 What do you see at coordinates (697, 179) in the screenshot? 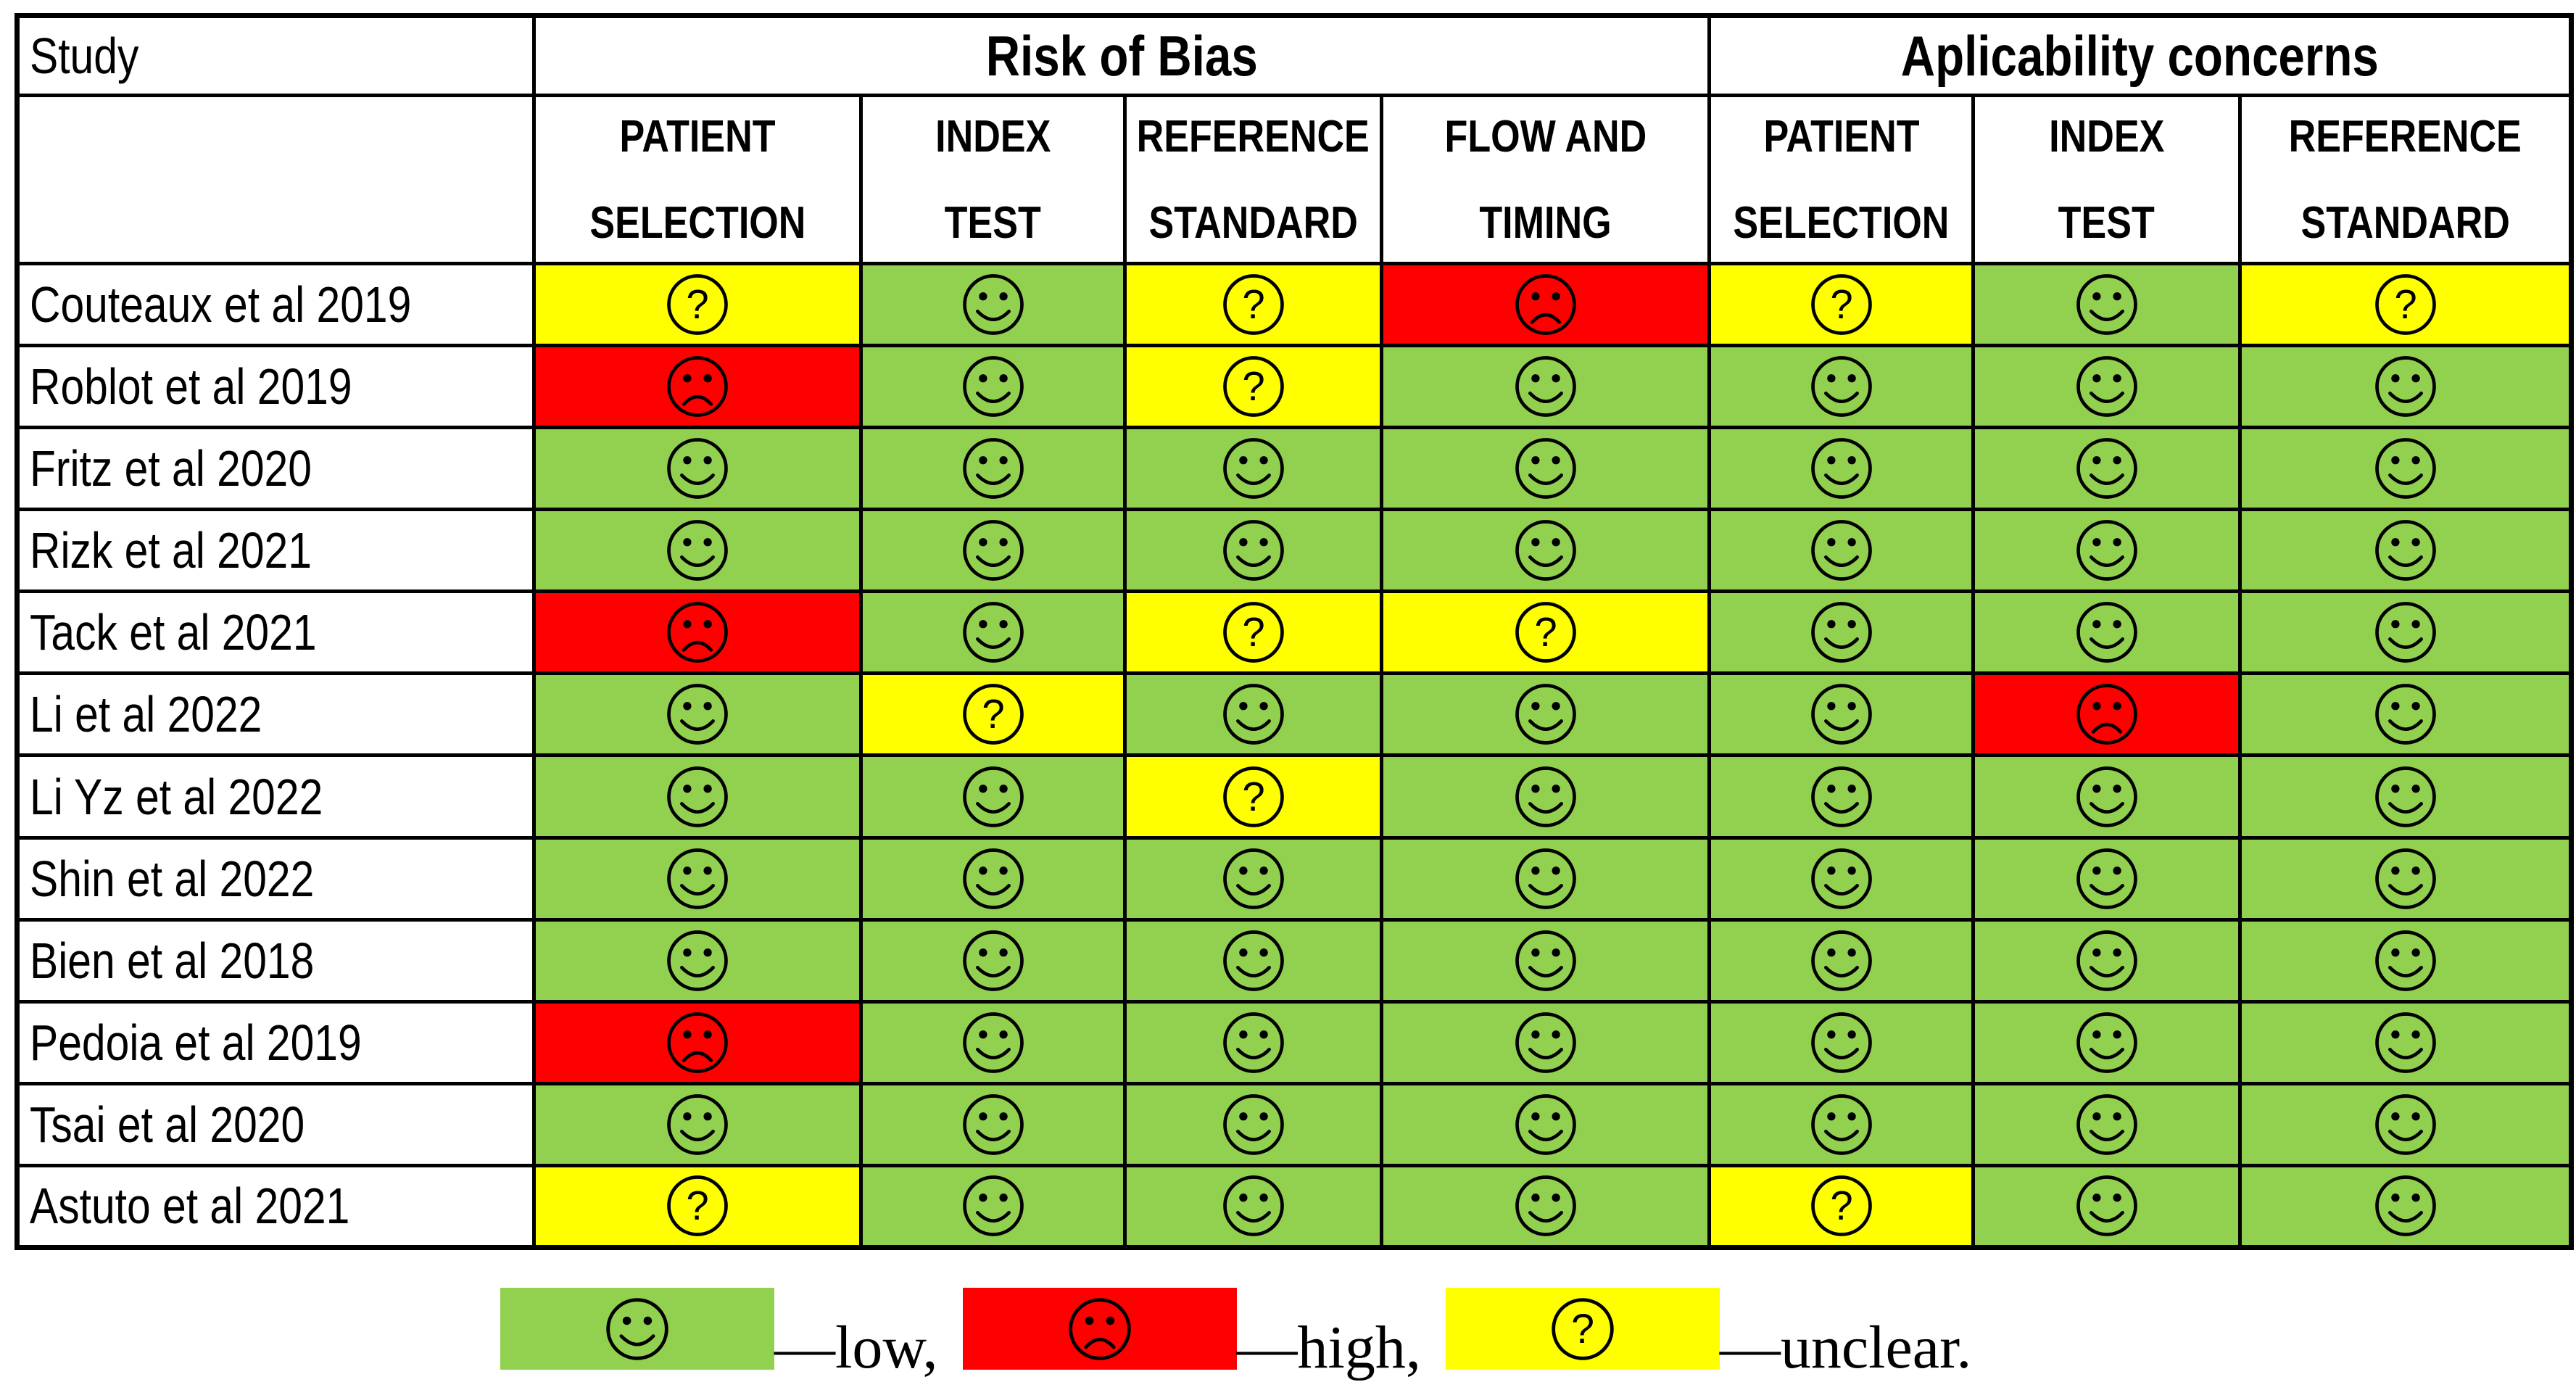
I see `column-header-patient-selection: PATIENT SELECTION` at bounding box center [697, 179].